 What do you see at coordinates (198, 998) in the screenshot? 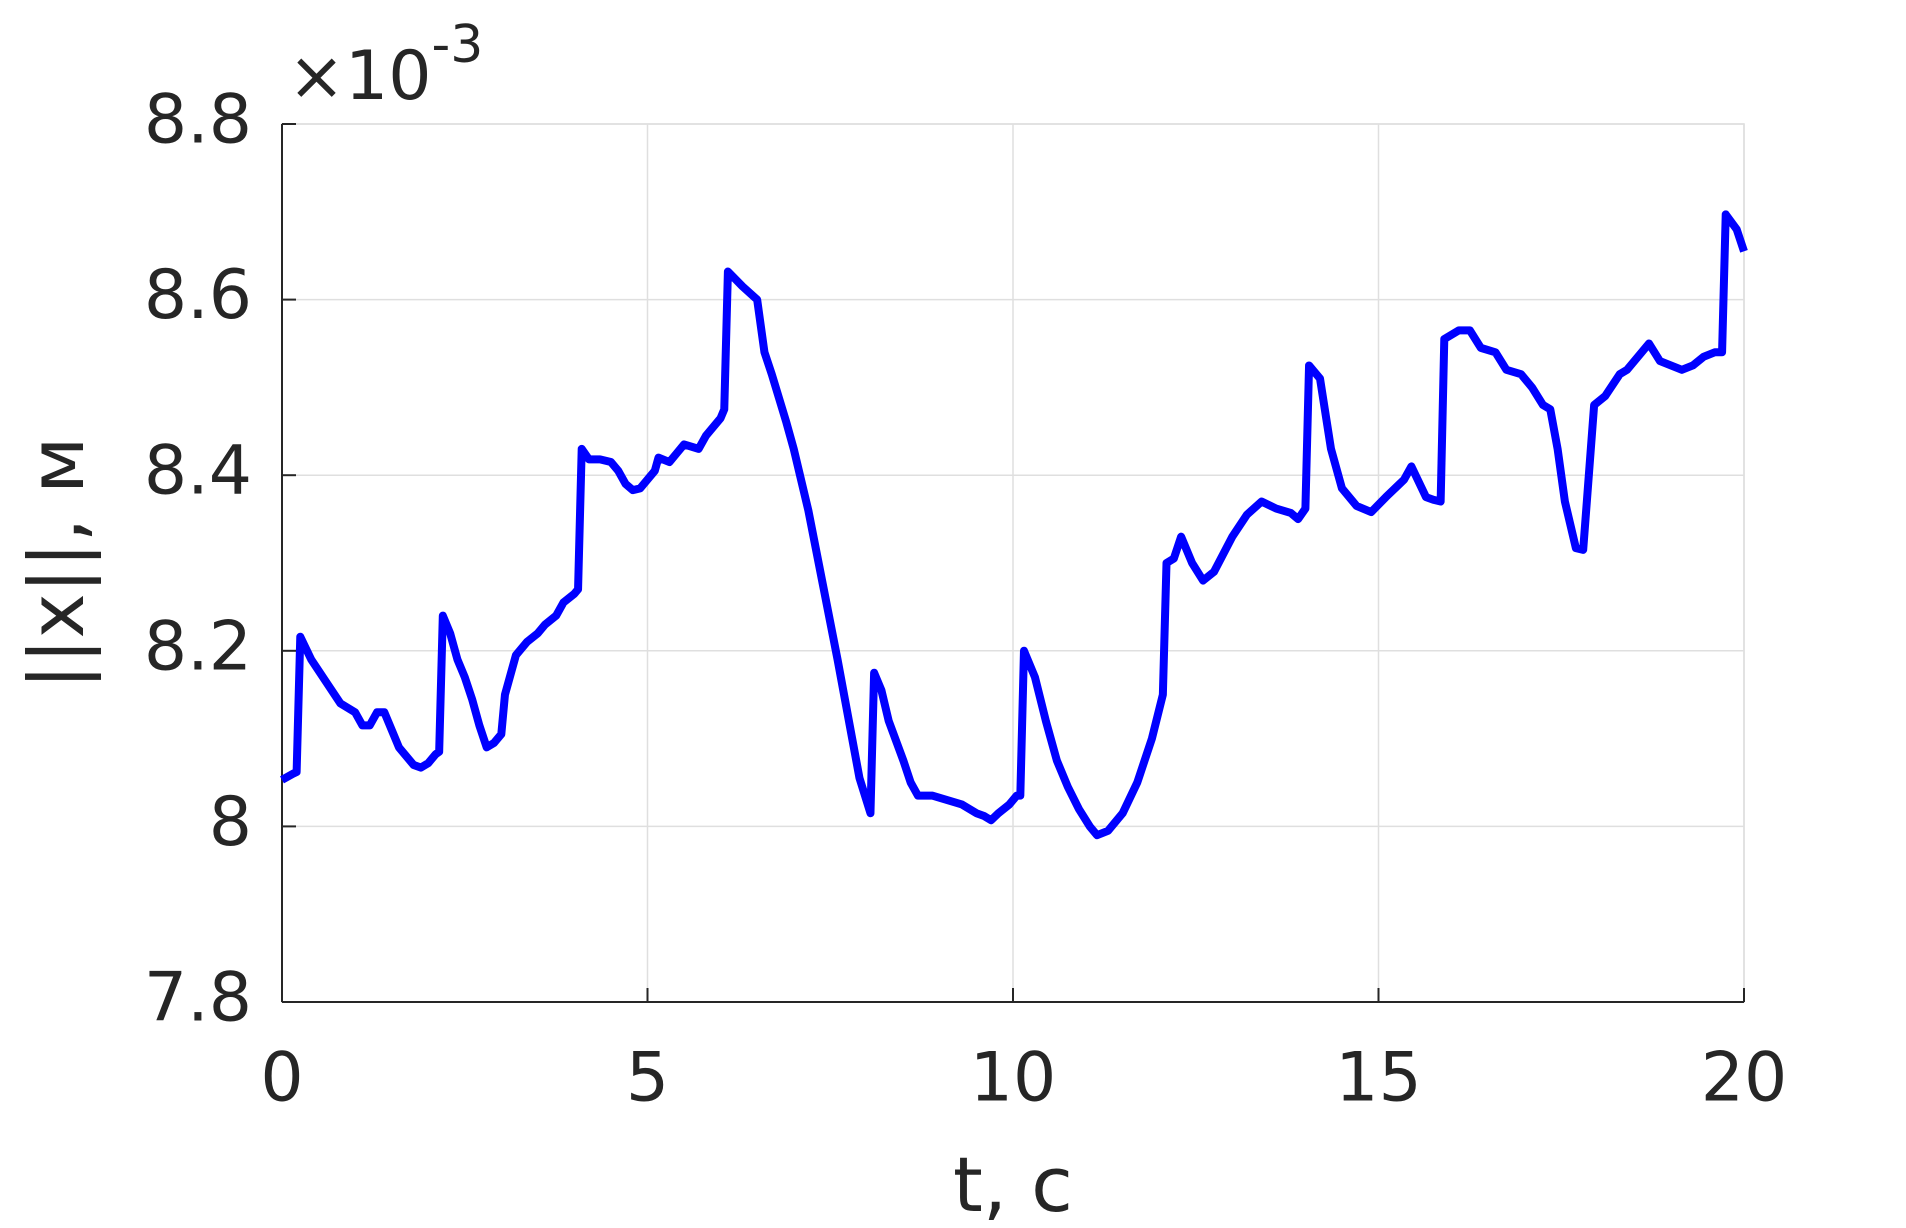
I see `y-tick-label: 7.8` at bounding box center [198, 998].